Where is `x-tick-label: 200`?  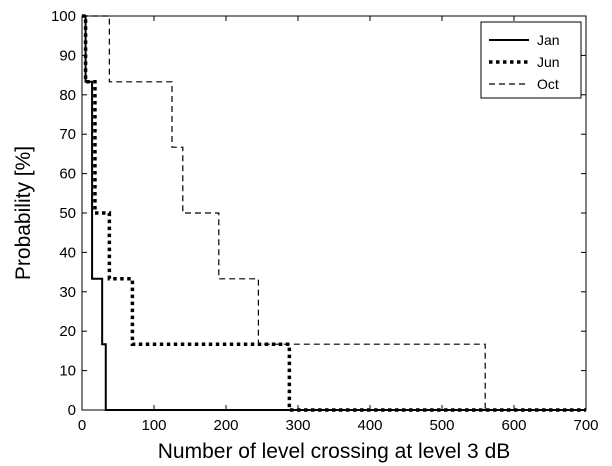 x-tick-label: 200 is located at coordinates (225, 425).